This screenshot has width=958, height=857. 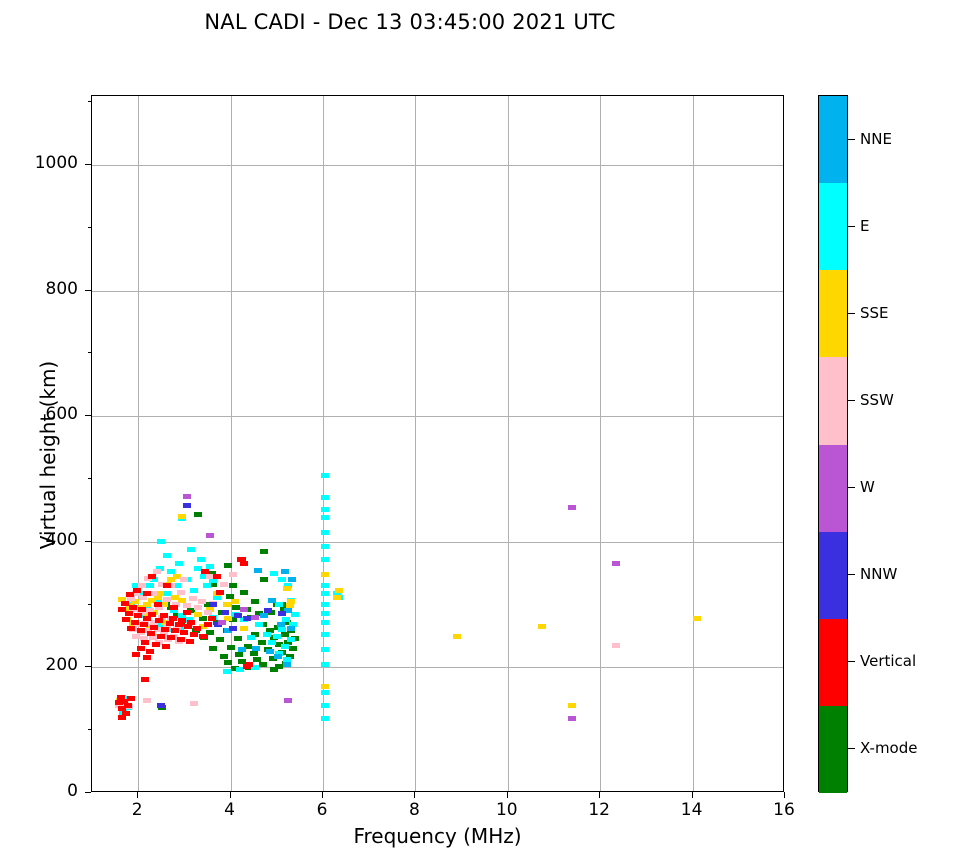 What do you see at coordinates (833, 401) in the screenshot?
I see `colorbar-band-ssw` at bounding box center [833, 401].